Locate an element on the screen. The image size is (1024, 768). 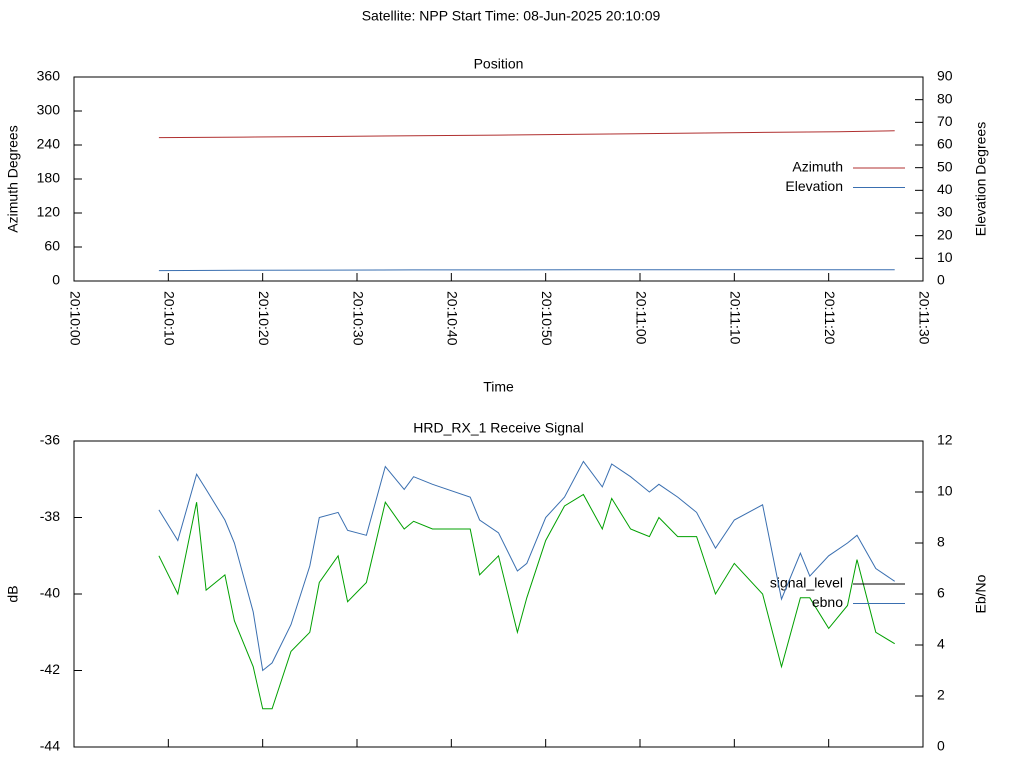
y2-tick-label: 60 is located at coordinates (945, 144).